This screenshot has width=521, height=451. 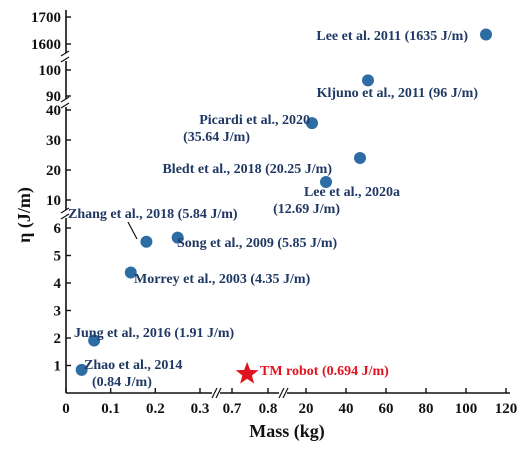 I want to click on y-tick-label: 30, so click(x=53, y=141).